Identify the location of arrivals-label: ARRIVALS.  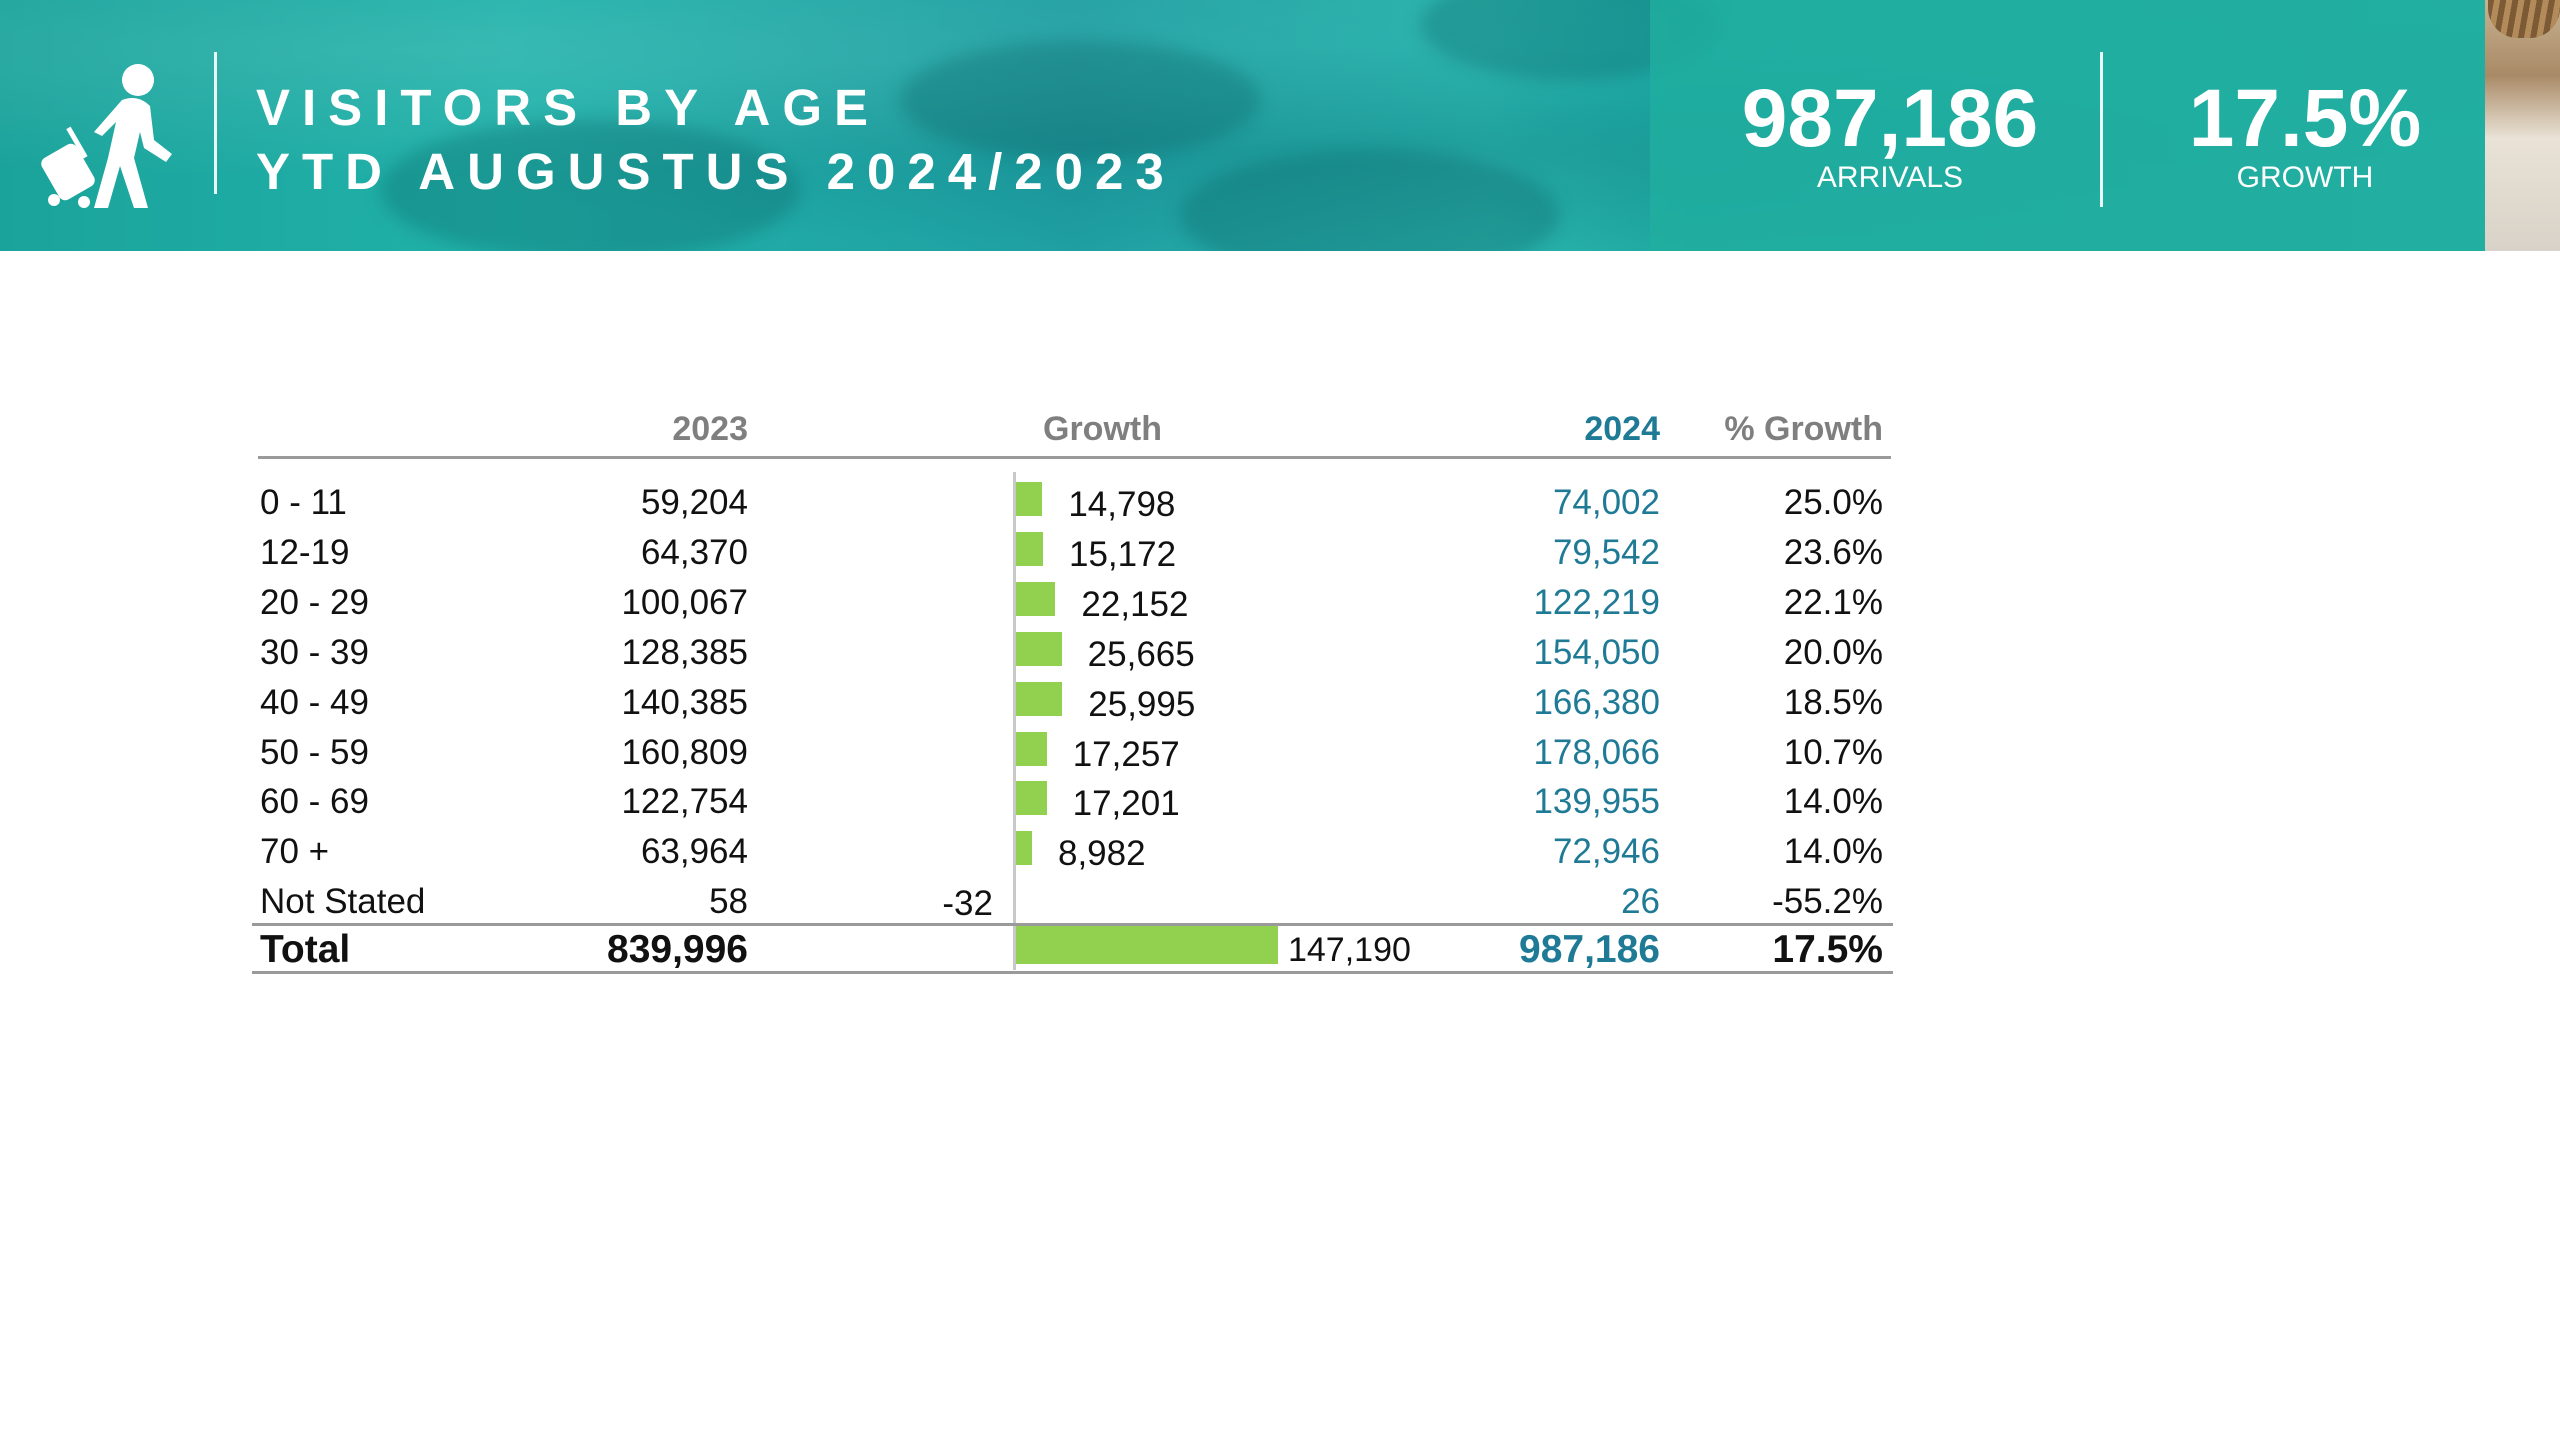
(1890, 177).